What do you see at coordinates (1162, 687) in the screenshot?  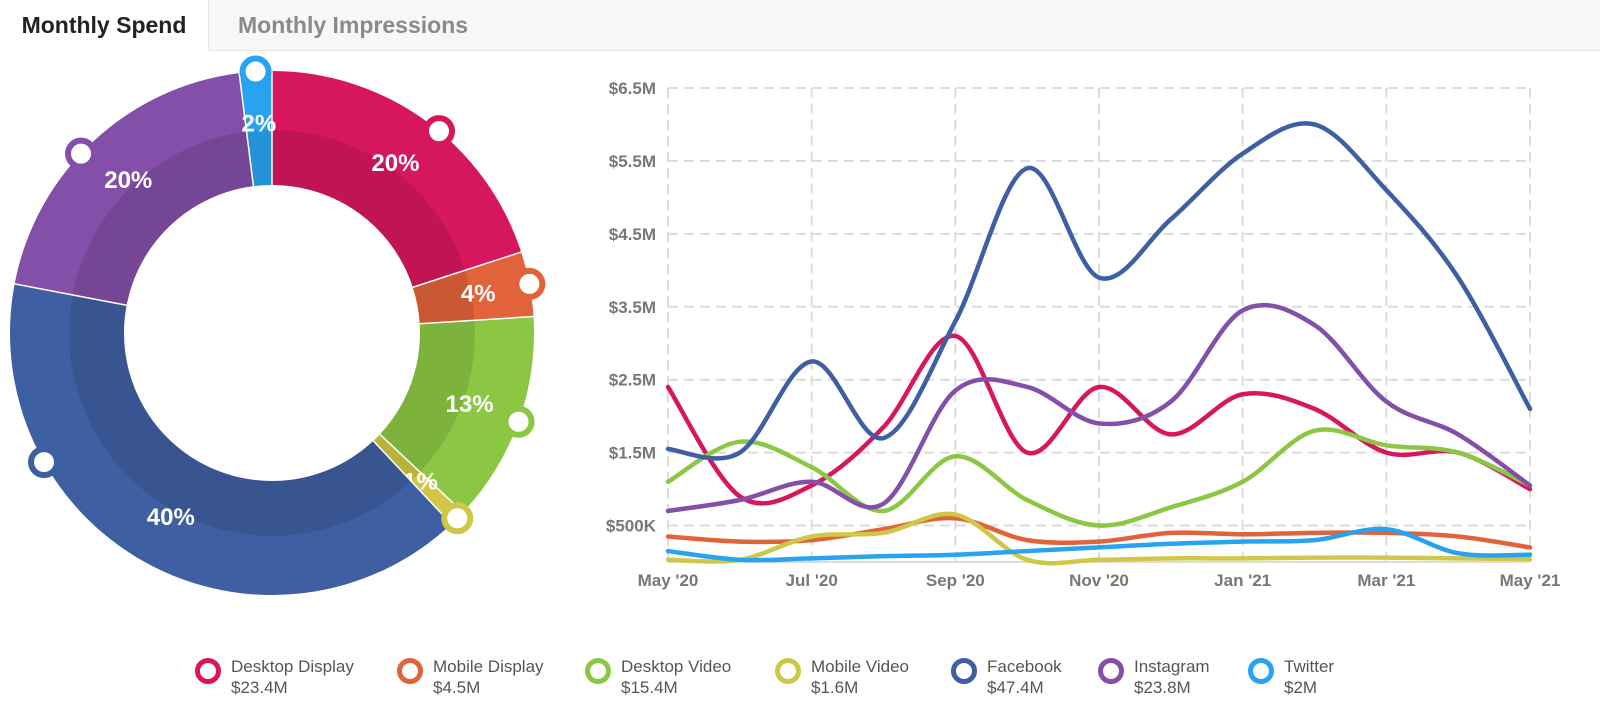 I see `legend-value: $23.8M` at bounding box center [1162, 687].